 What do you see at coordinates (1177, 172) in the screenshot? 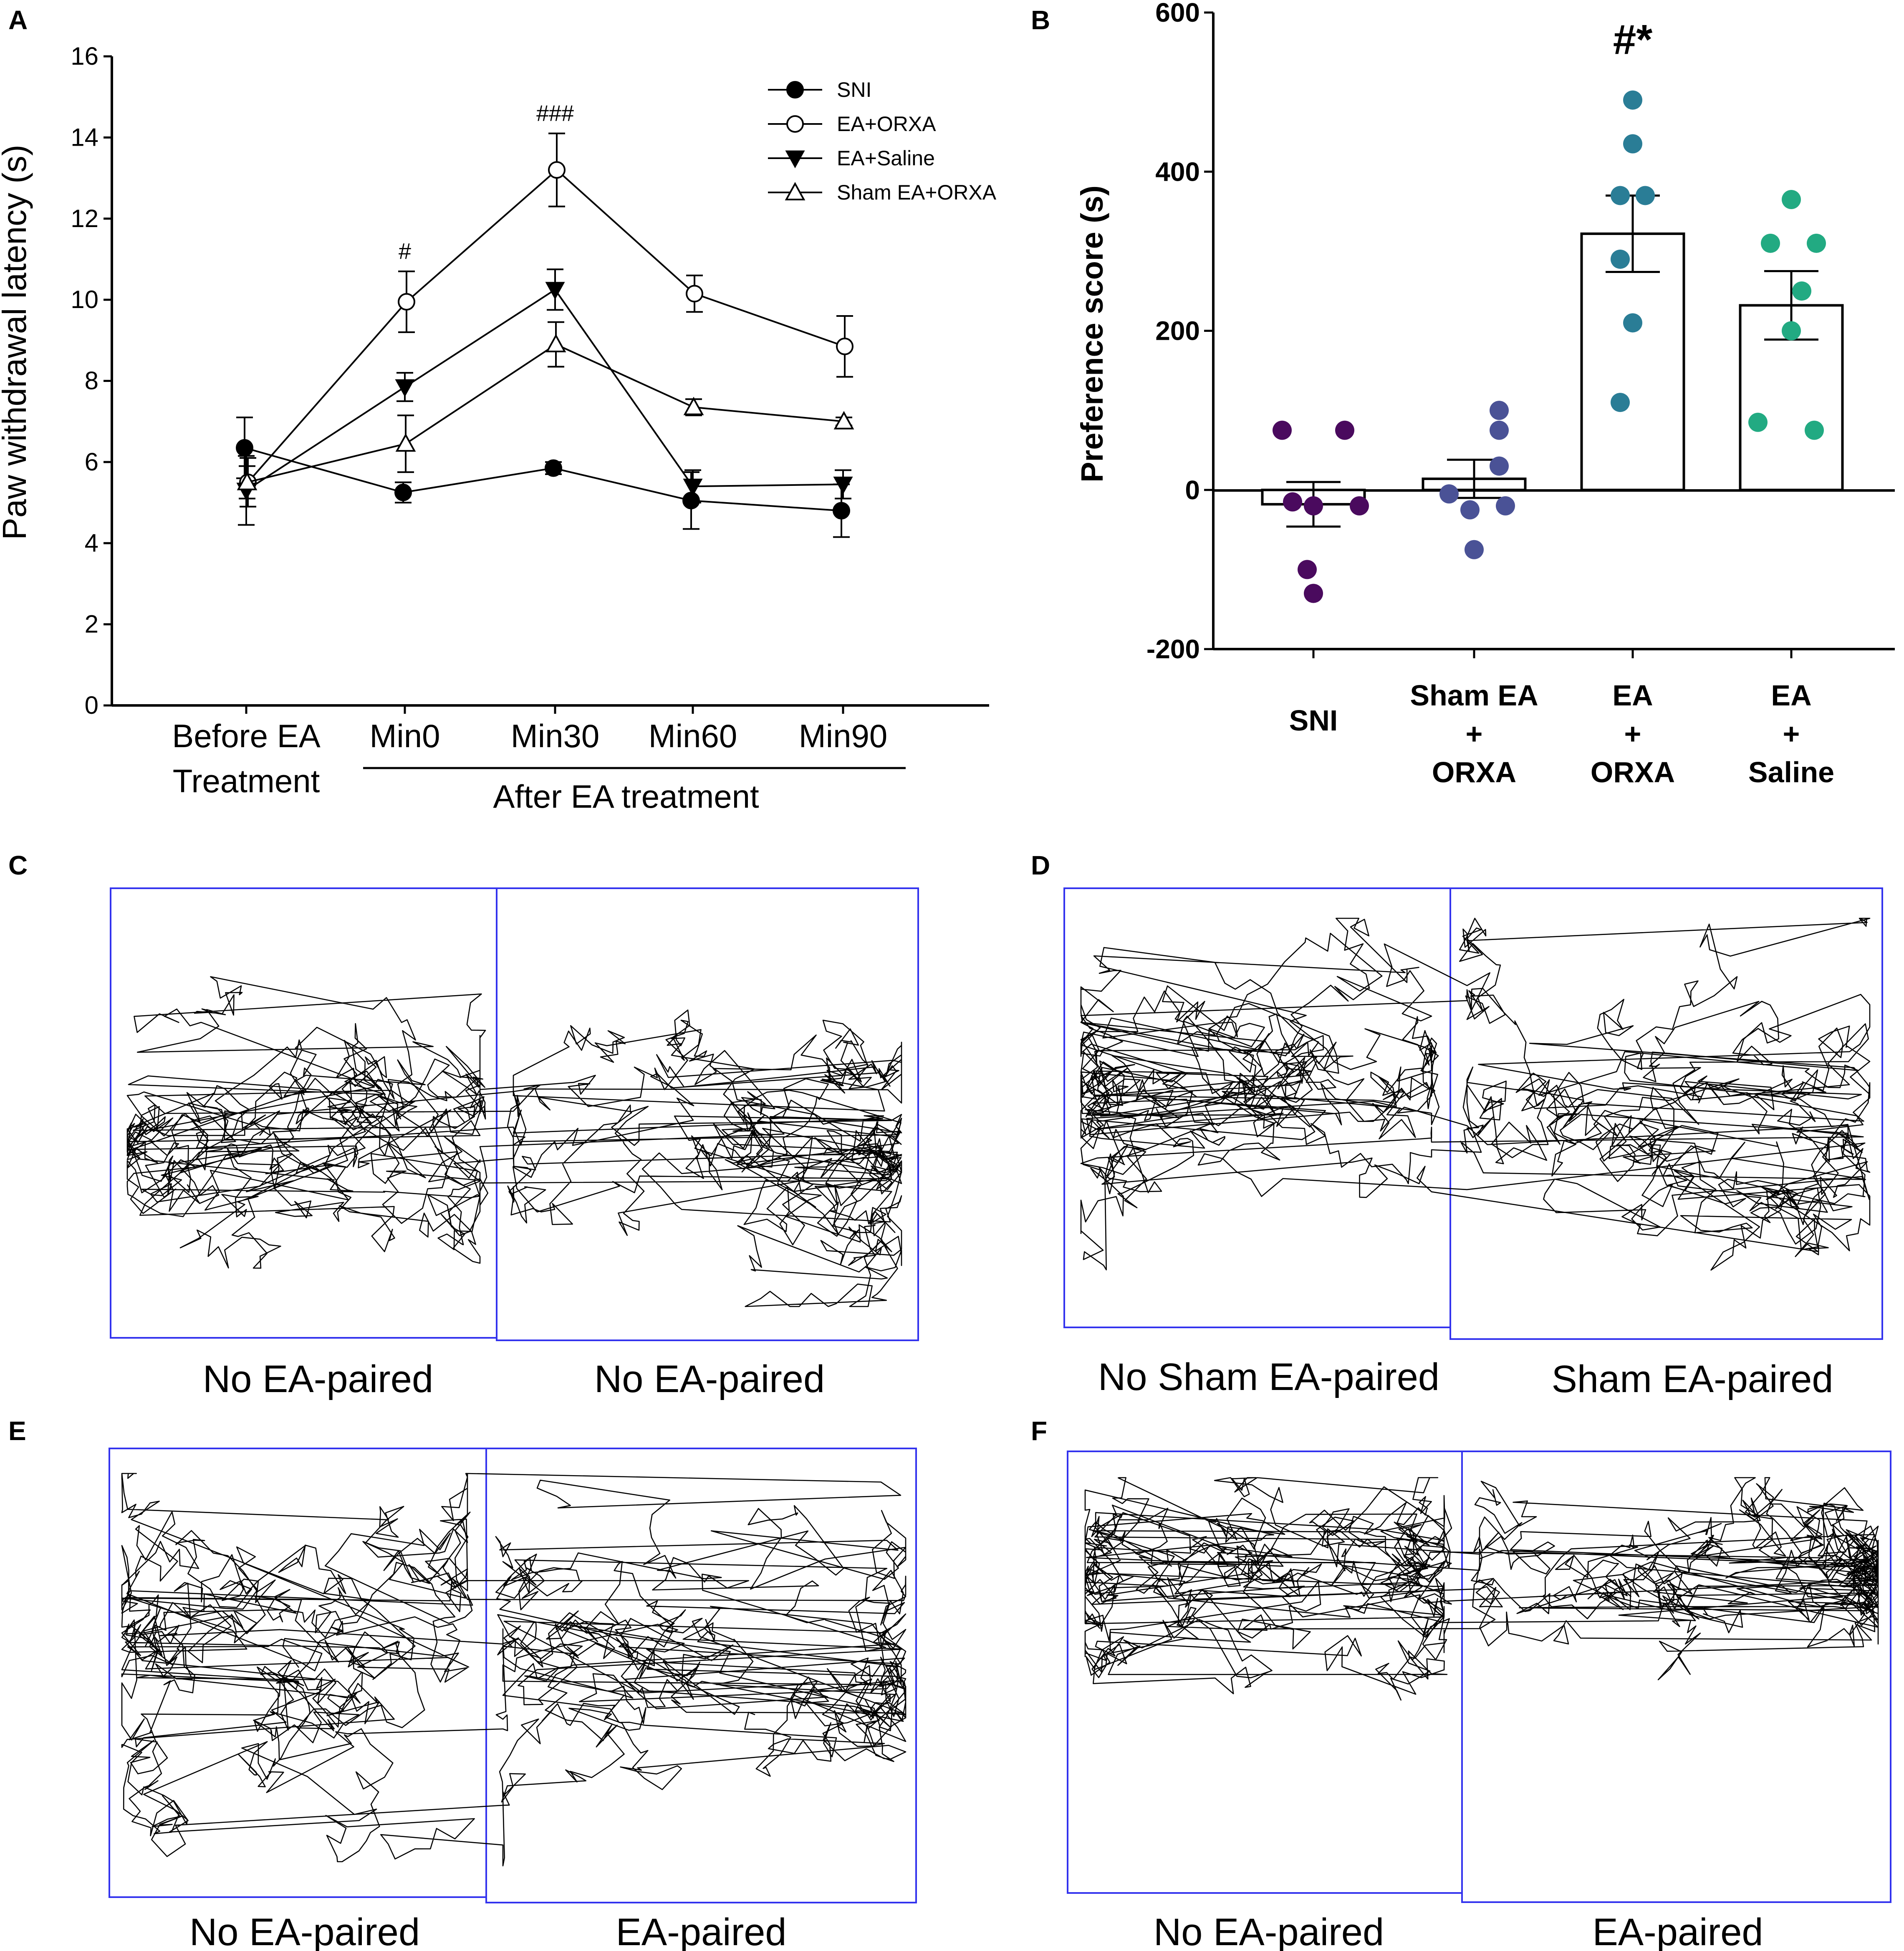
I see `panel-b-ytick-label: 400` at bounding box center [1177, 172].